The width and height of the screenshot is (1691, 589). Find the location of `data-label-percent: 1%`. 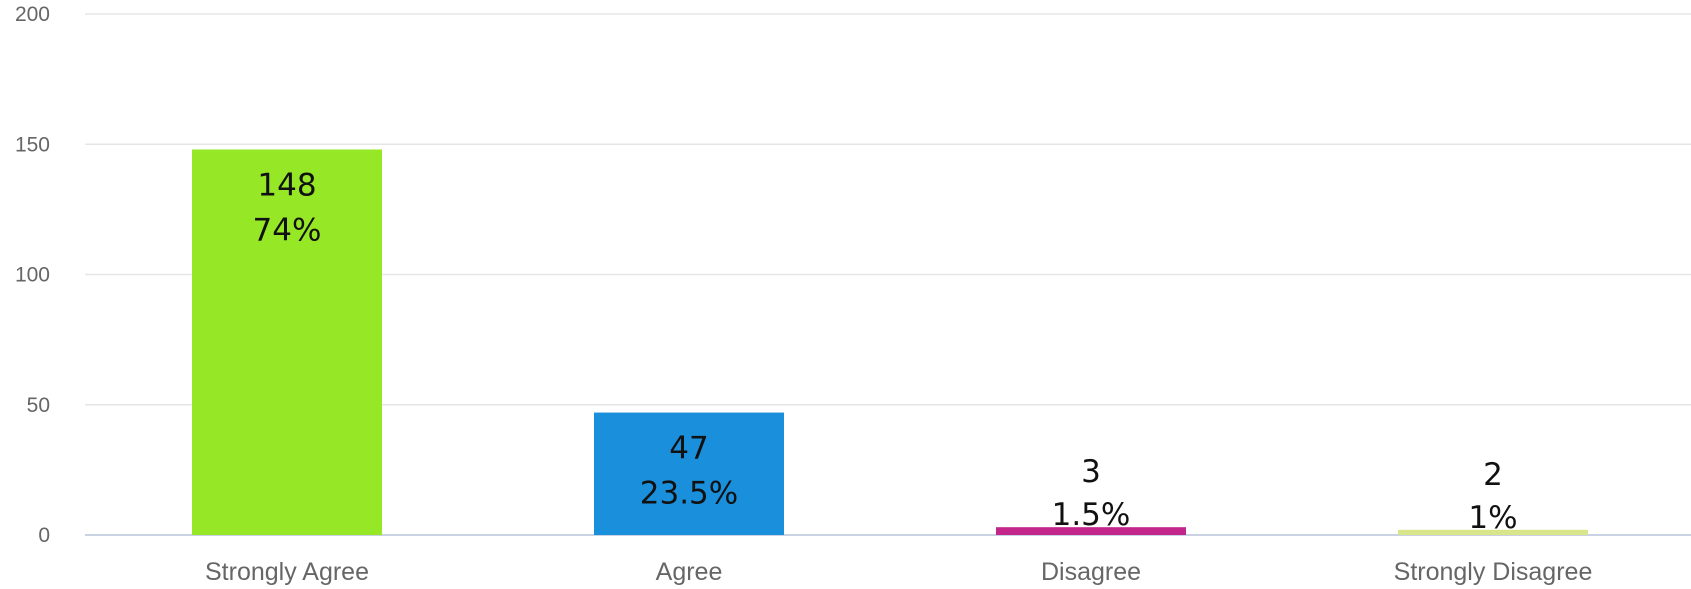

data-label-percent: 1% is located at coordinates (1492, 518).